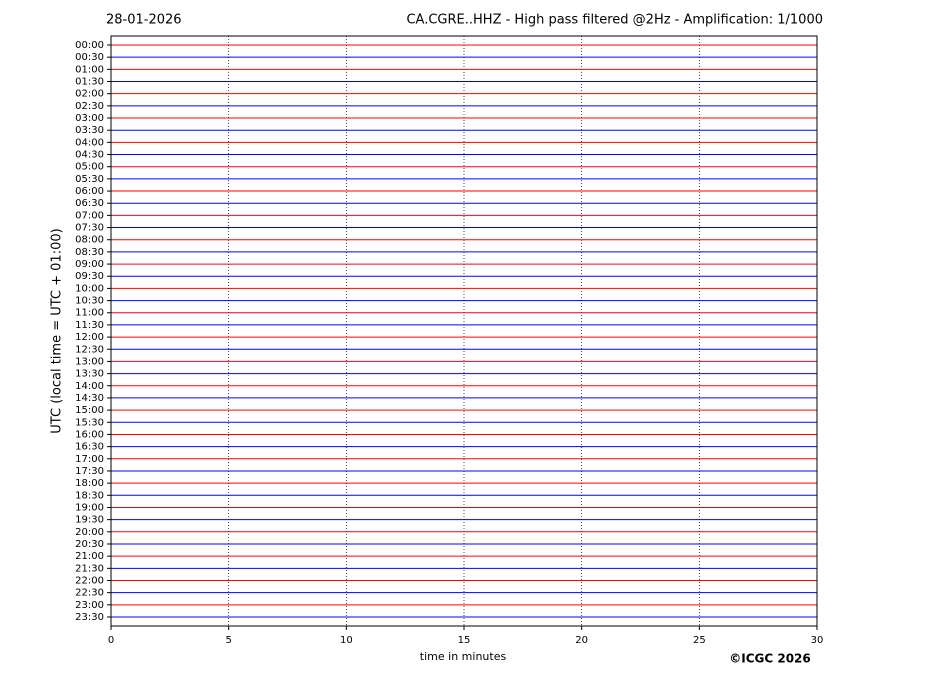 The width and height of the screenshot is (927, 700). I want to click on y-tick-label: 18:00, so click(89, 483).